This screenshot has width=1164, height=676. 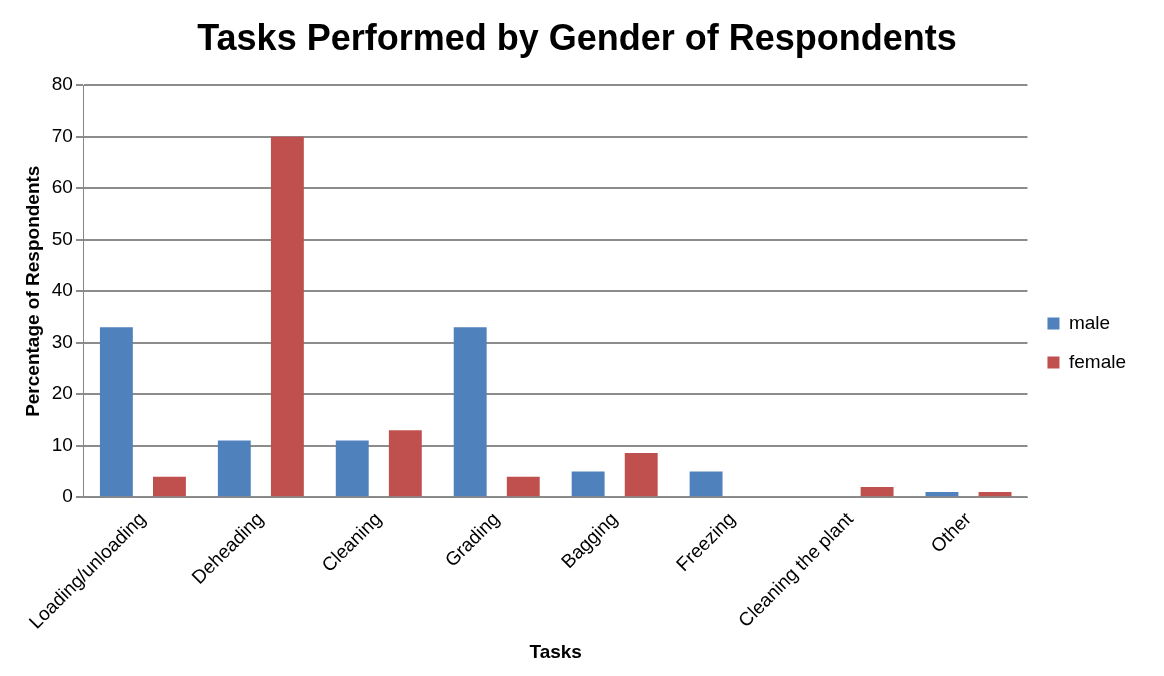 What do you see at coordinates (62, 135) in the screenshot?
I see `y-tick-label: 70` at bounding box center [62, 135].